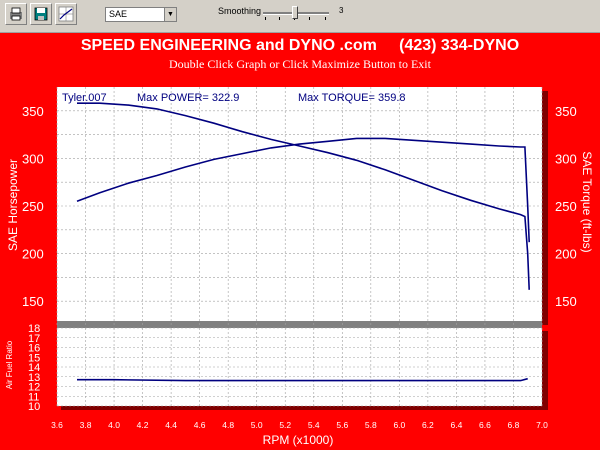  I want to click on x-tick-label: 6.2, so click(428, 425).